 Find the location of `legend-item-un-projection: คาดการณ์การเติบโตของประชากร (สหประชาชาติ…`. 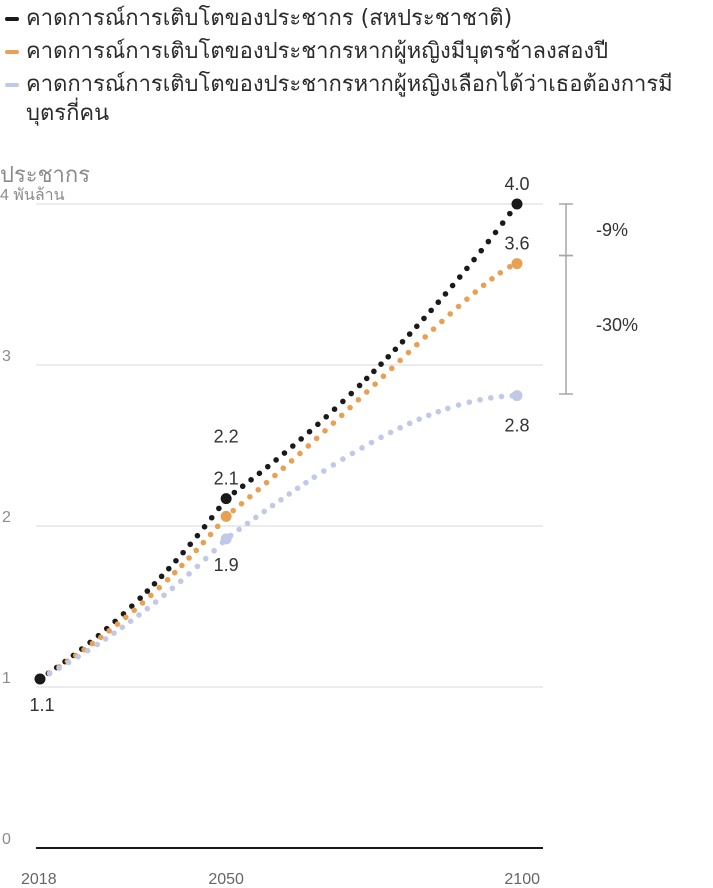

legend-item-un-projection: คาดการณ์การเติบโตของประชากร (สหประชาชาติ… is located at coordinates (357, 18).